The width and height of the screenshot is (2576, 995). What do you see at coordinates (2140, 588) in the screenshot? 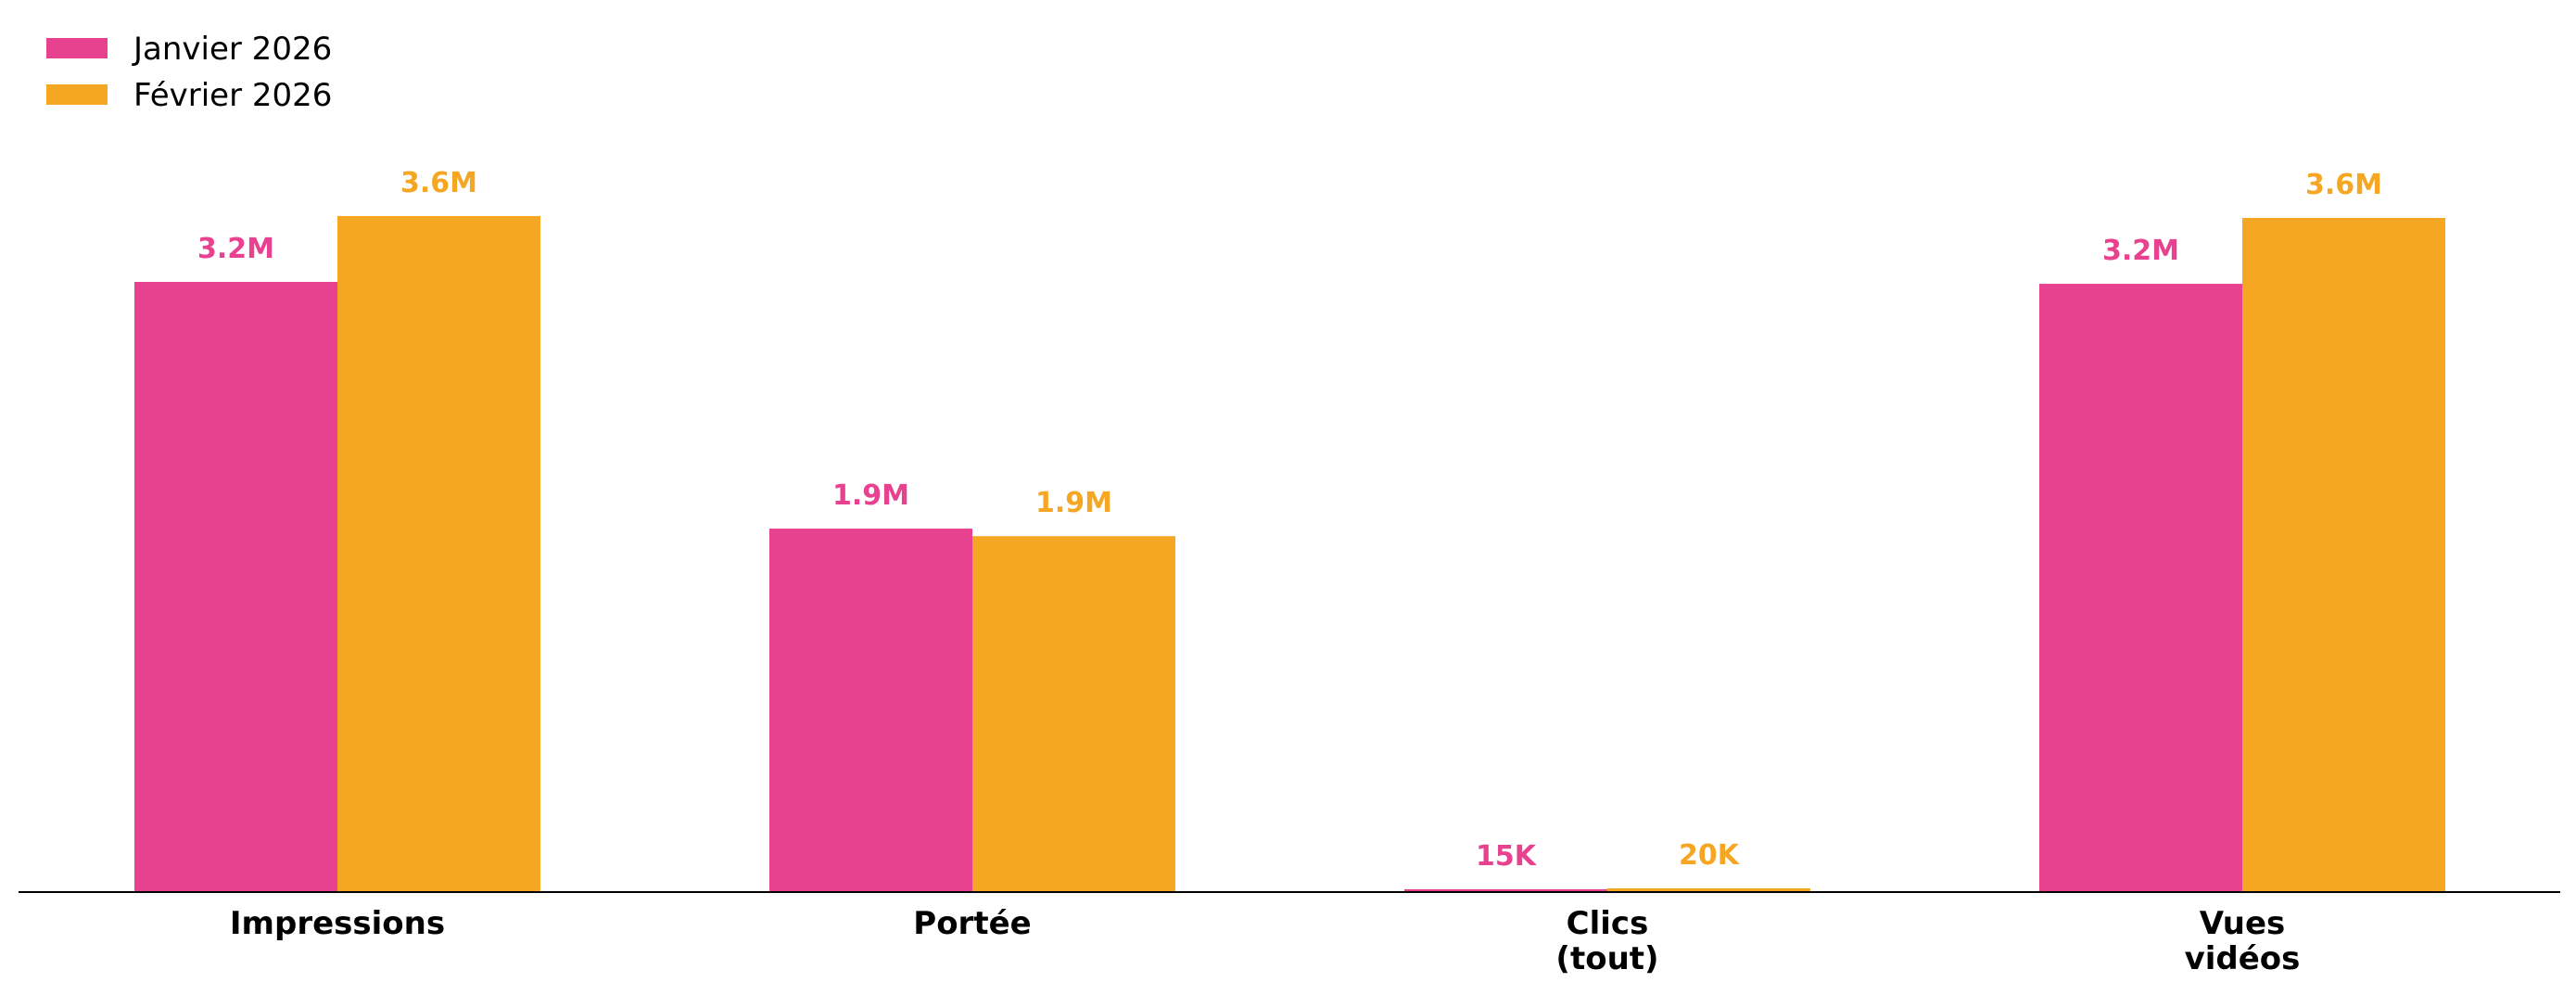
I see `bar-s1-c4` at bounding box center [2140, 588].